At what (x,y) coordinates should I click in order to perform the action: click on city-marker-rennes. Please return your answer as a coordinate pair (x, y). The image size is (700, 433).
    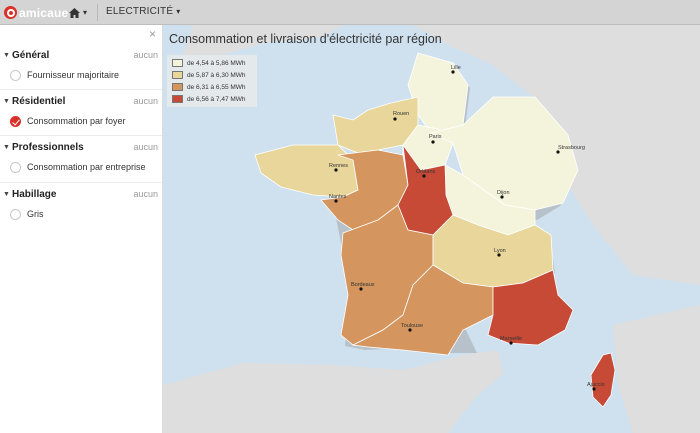
    Looking at the image, I should click on (336, 170).